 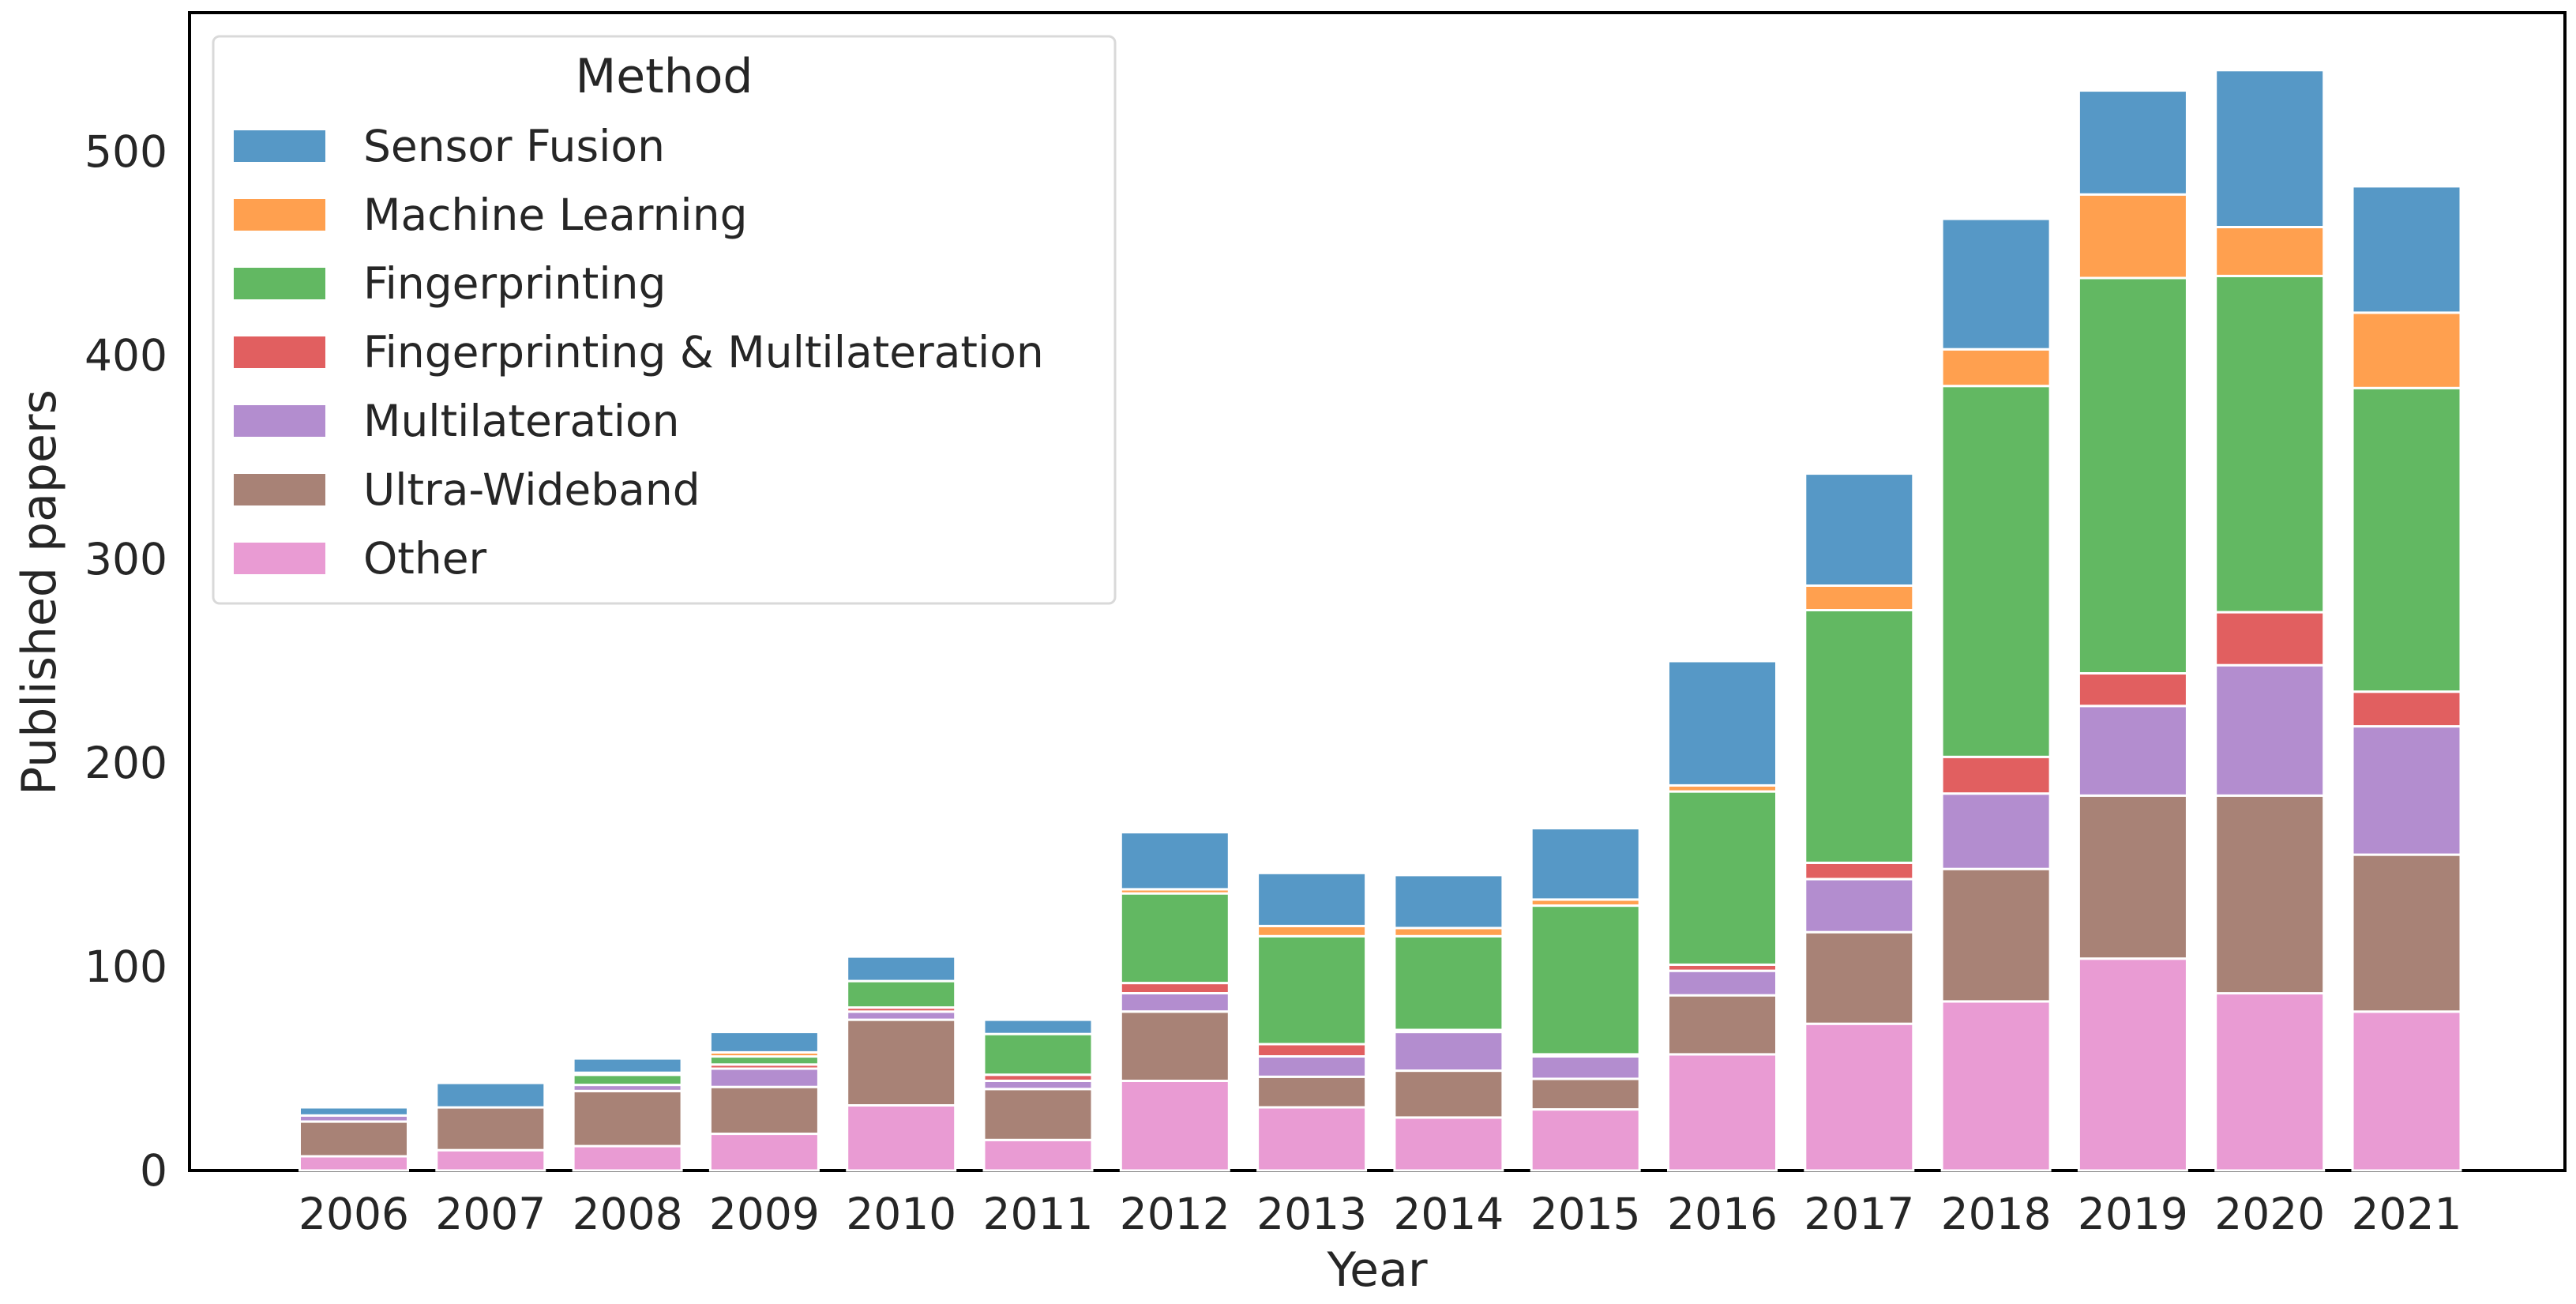 What do you see at coordinates (2406, 249) in the screenshot?
I see `bar-2021-sensor-fusion` at bounding box center [2406, 249].